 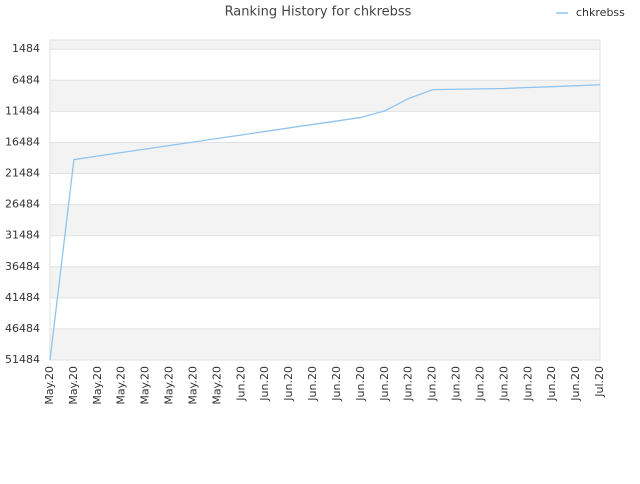 I want to click on y-tick-label: 26484, so click(x=22, y=204).